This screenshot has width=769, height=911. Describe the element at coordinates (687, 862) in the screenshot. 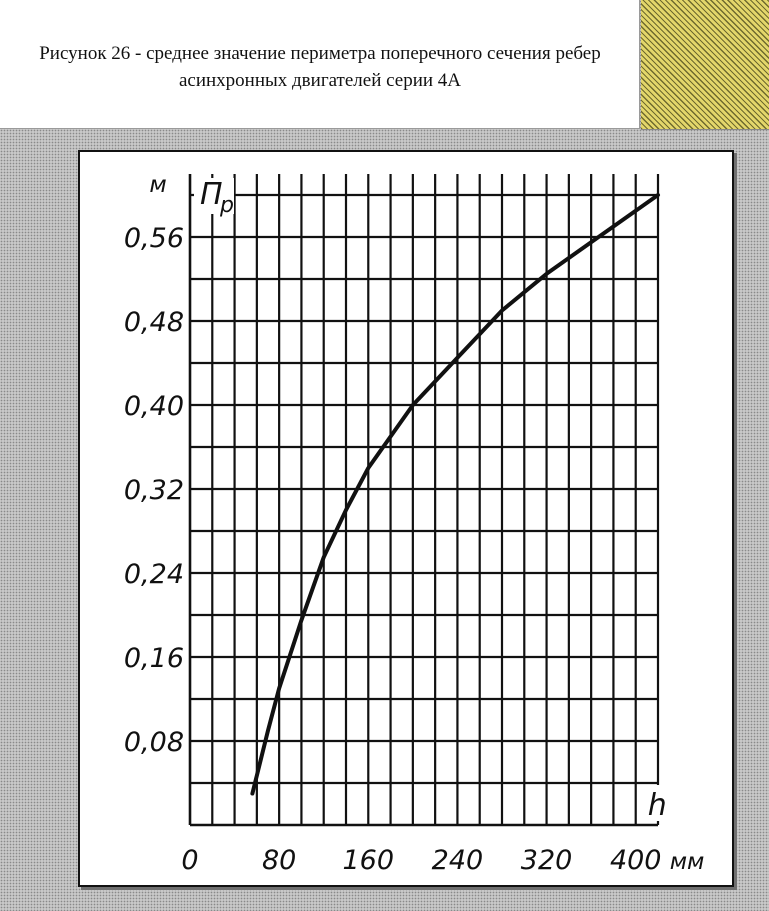

I see `x-unit-label: мм` at that location.